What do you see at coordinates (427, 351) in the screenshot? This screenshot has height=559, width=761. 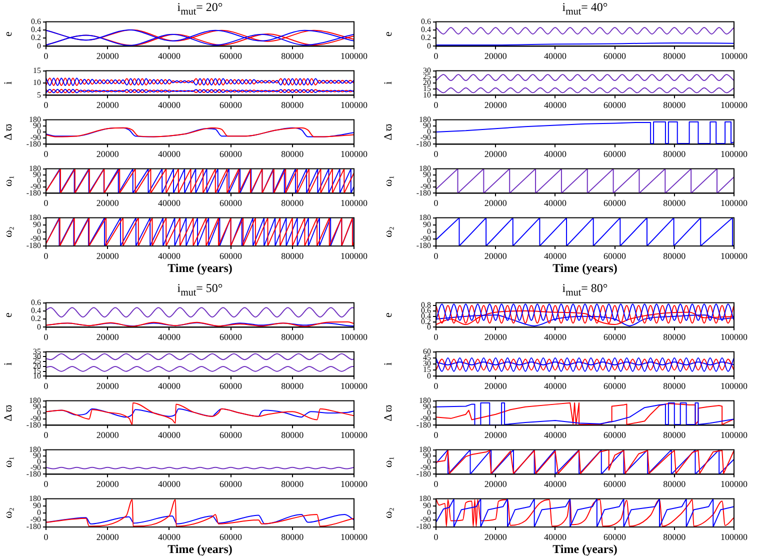 I see `y-tick-label: 60` at bounding box center [427, 351].